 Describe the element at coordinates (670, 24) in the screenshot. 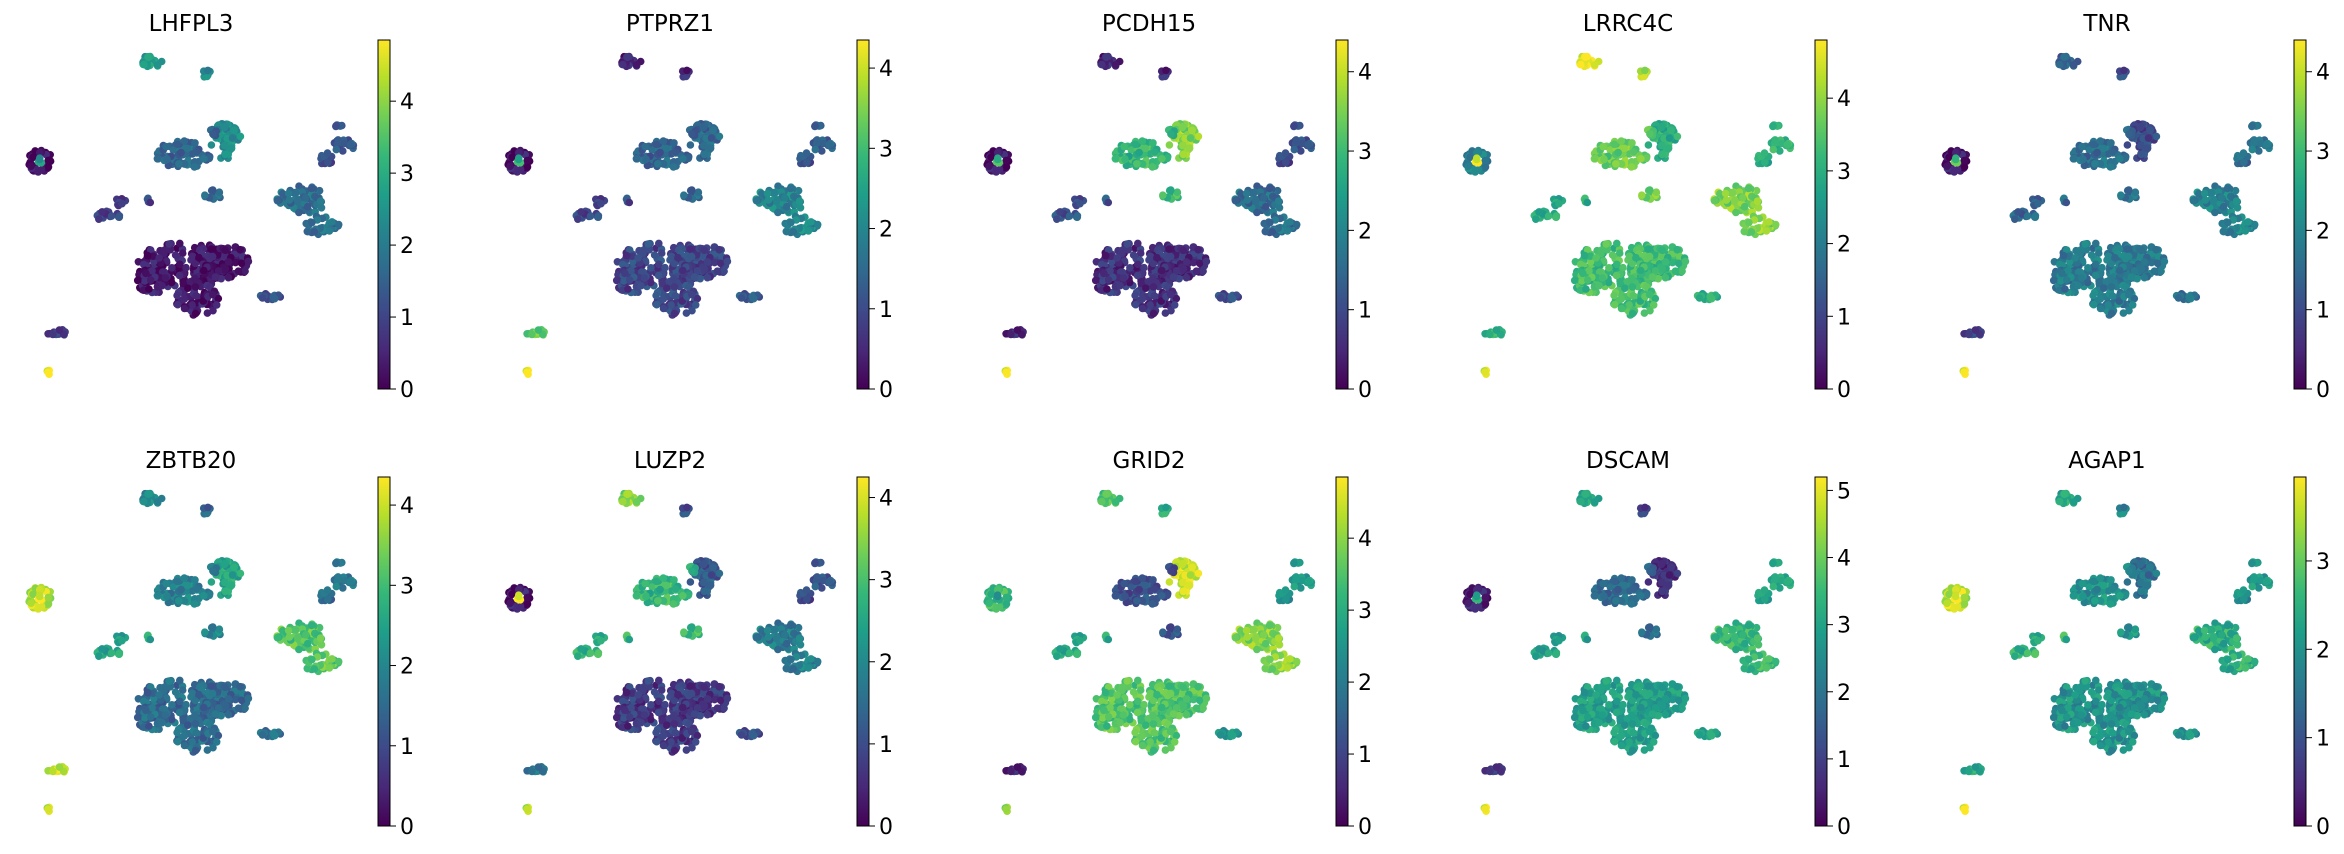

I see `panel-title: PTPRZ1` at that location.